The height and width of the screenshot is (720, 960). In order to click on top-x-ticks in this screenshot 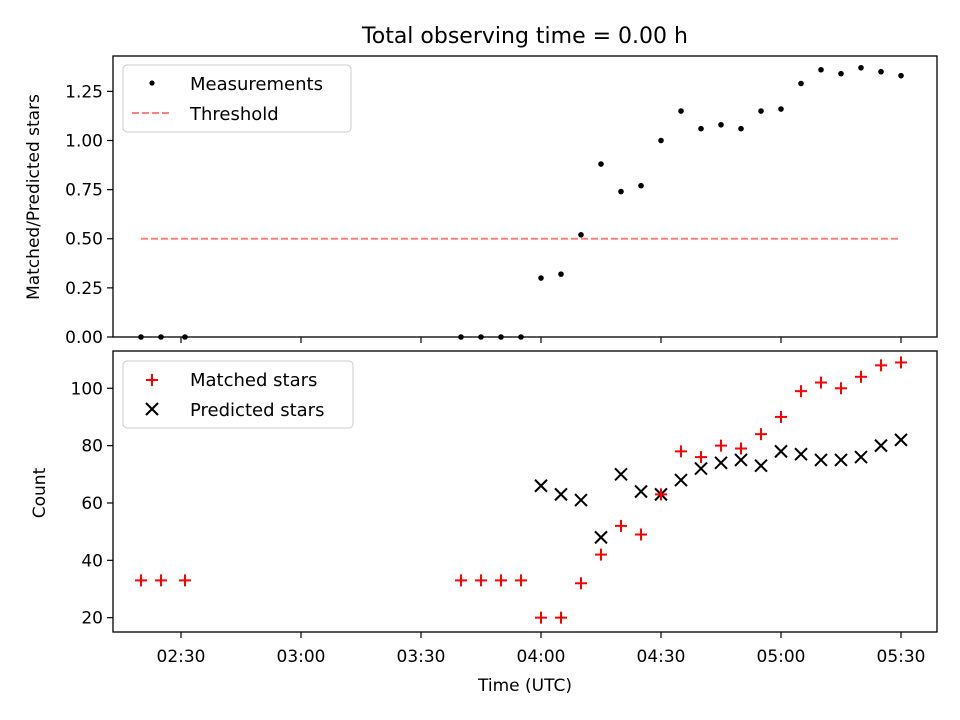, I will do `click(541, 340)`.